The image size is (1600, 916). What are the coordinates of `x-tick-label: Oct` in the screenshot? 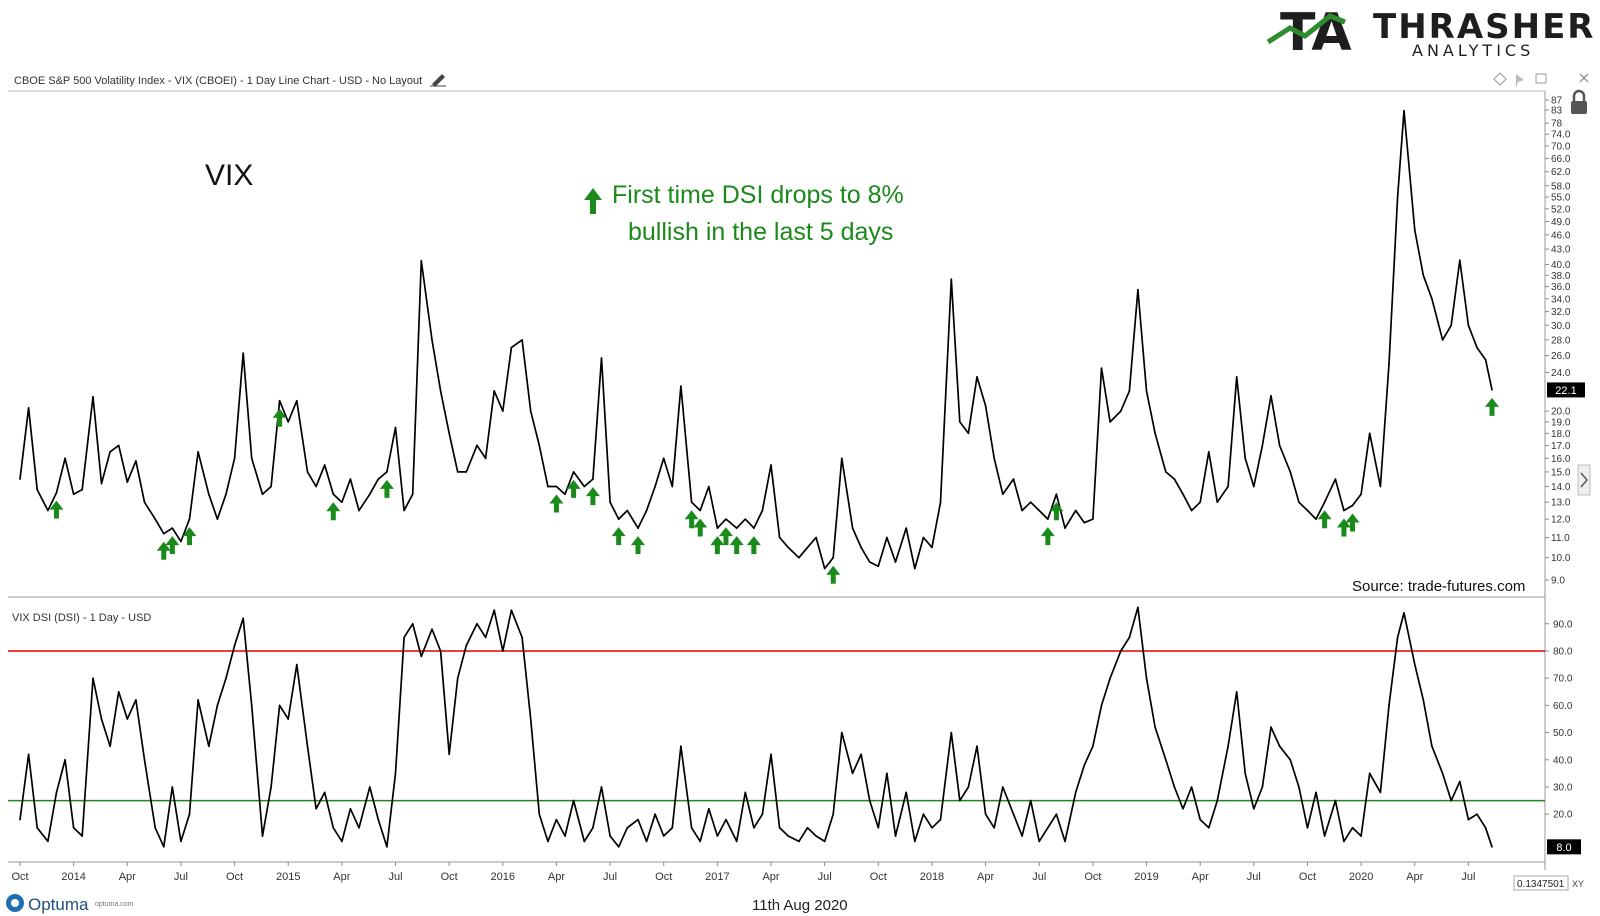 It's located at (19, 877).